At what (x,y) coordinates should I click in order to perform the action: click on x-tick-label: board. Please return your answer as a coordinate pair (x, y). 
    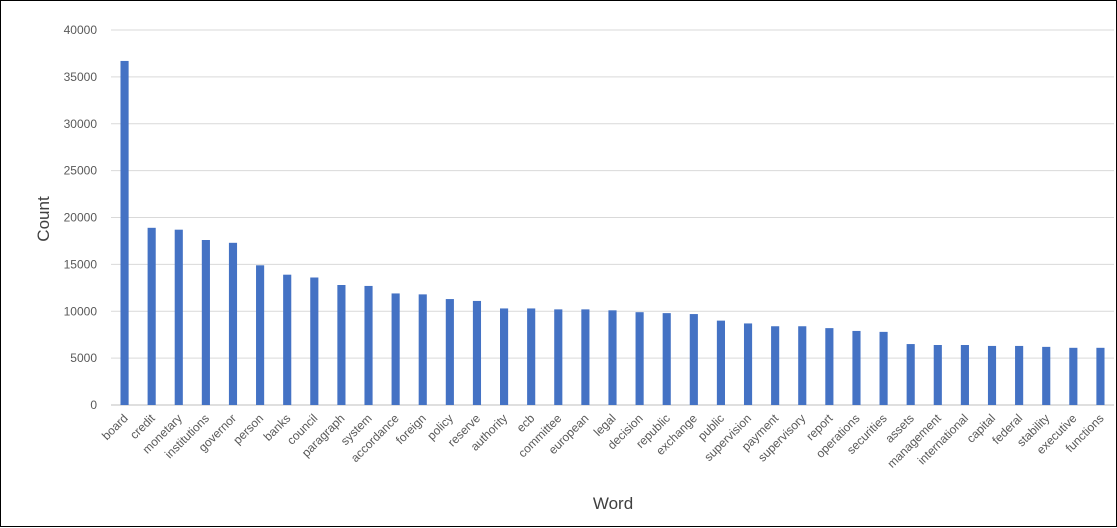
    Looking at the image, I should click on (115, 427).